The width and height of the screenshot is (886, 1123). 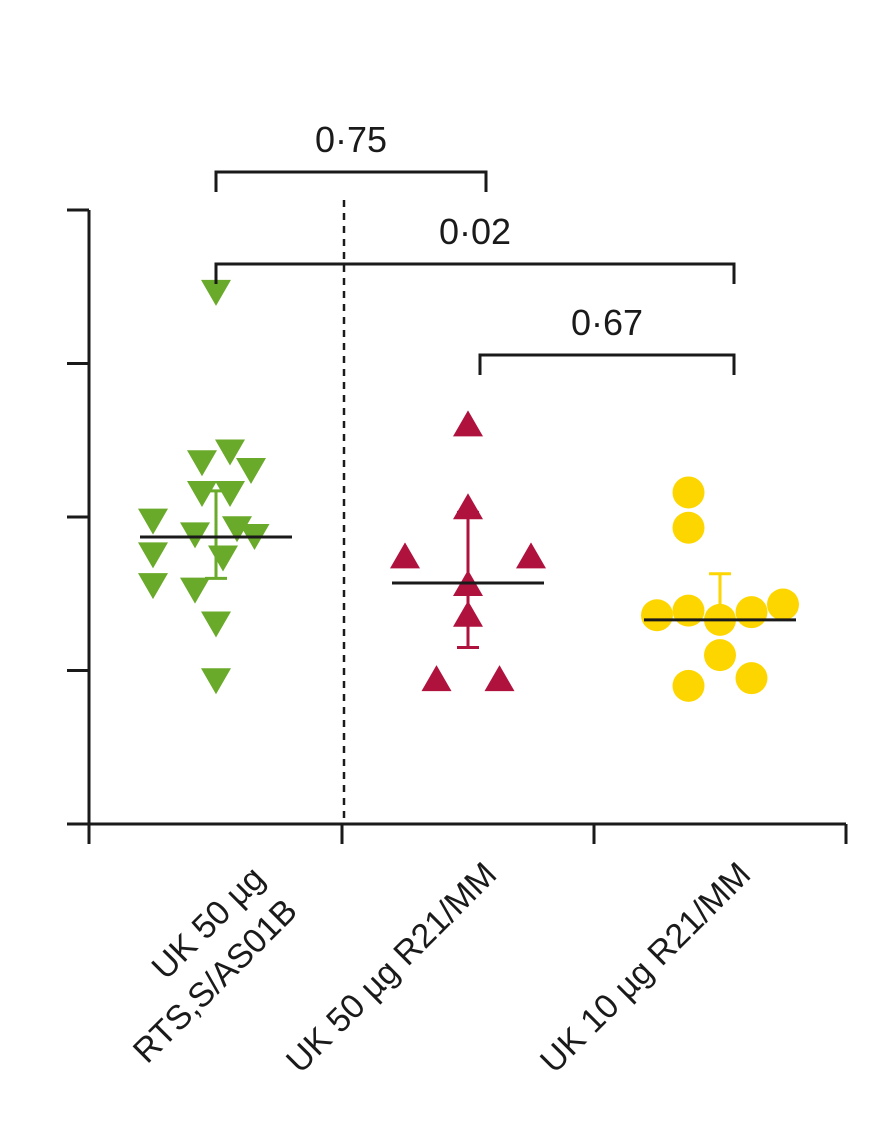 What do you see at coordinates (475, 231) in the screenshot?
I see `p-value-label: 0·02` at bounding box center [475, 231].